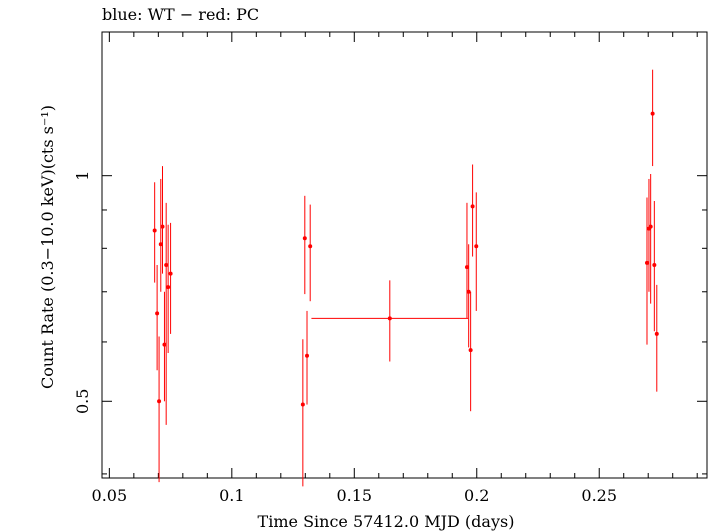  Describe the element at coordinates (476, 495) in the screenshot. I see `x-tick-label: 0.2` at that location.